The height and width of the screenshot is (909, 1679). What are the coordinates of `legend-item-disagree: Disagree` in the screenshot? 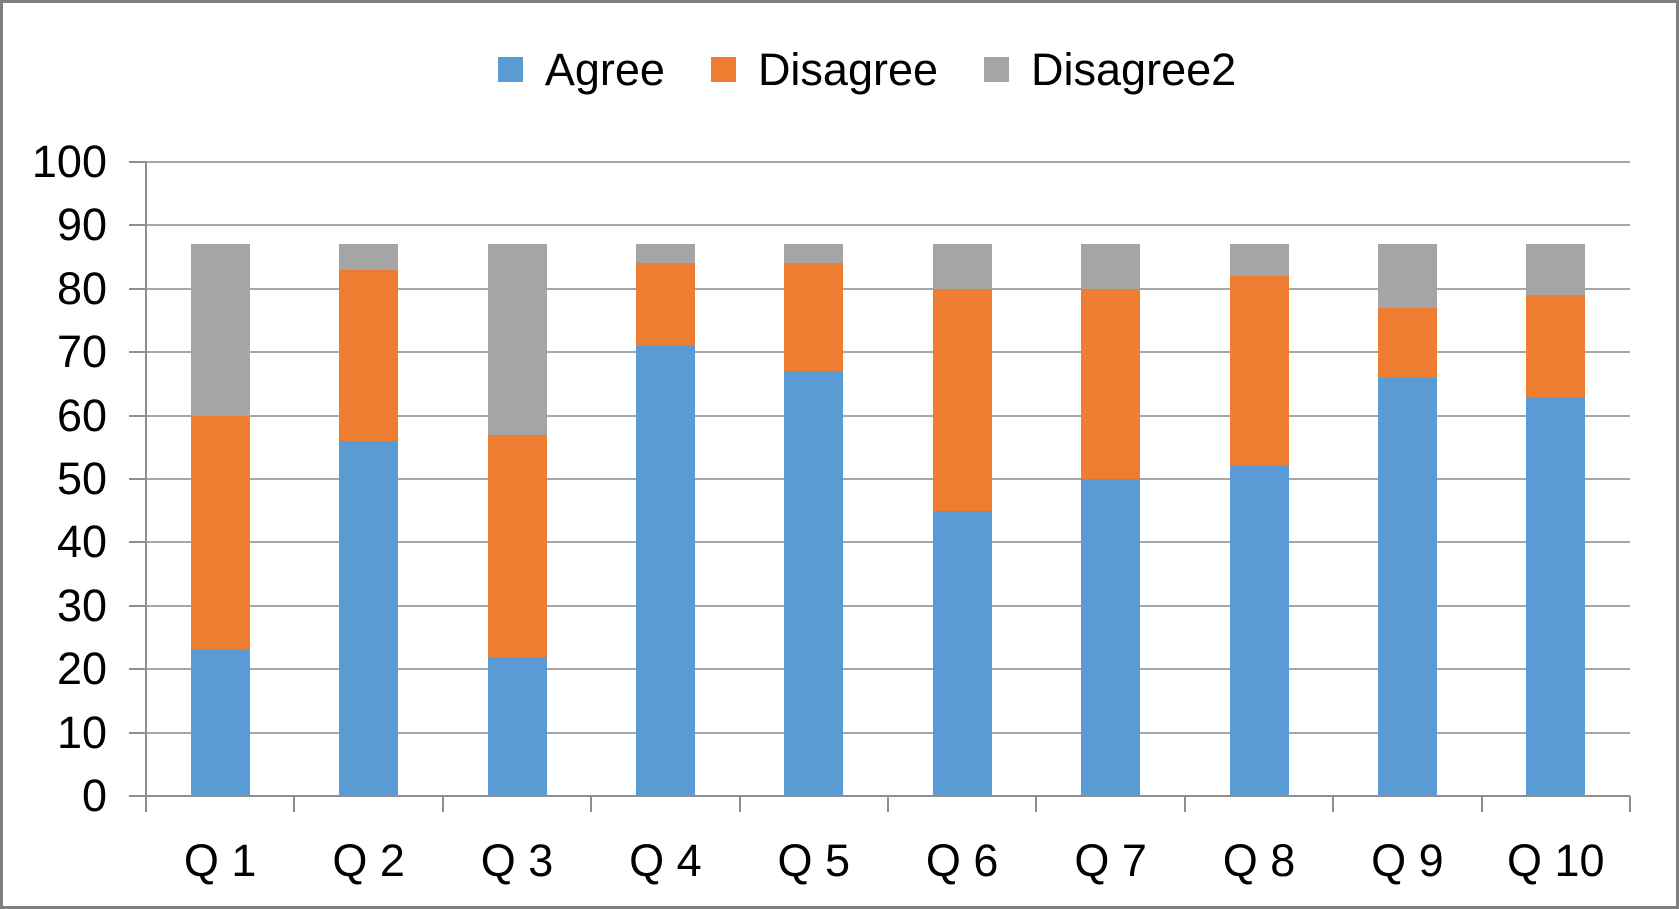 It's located at (824, 69).